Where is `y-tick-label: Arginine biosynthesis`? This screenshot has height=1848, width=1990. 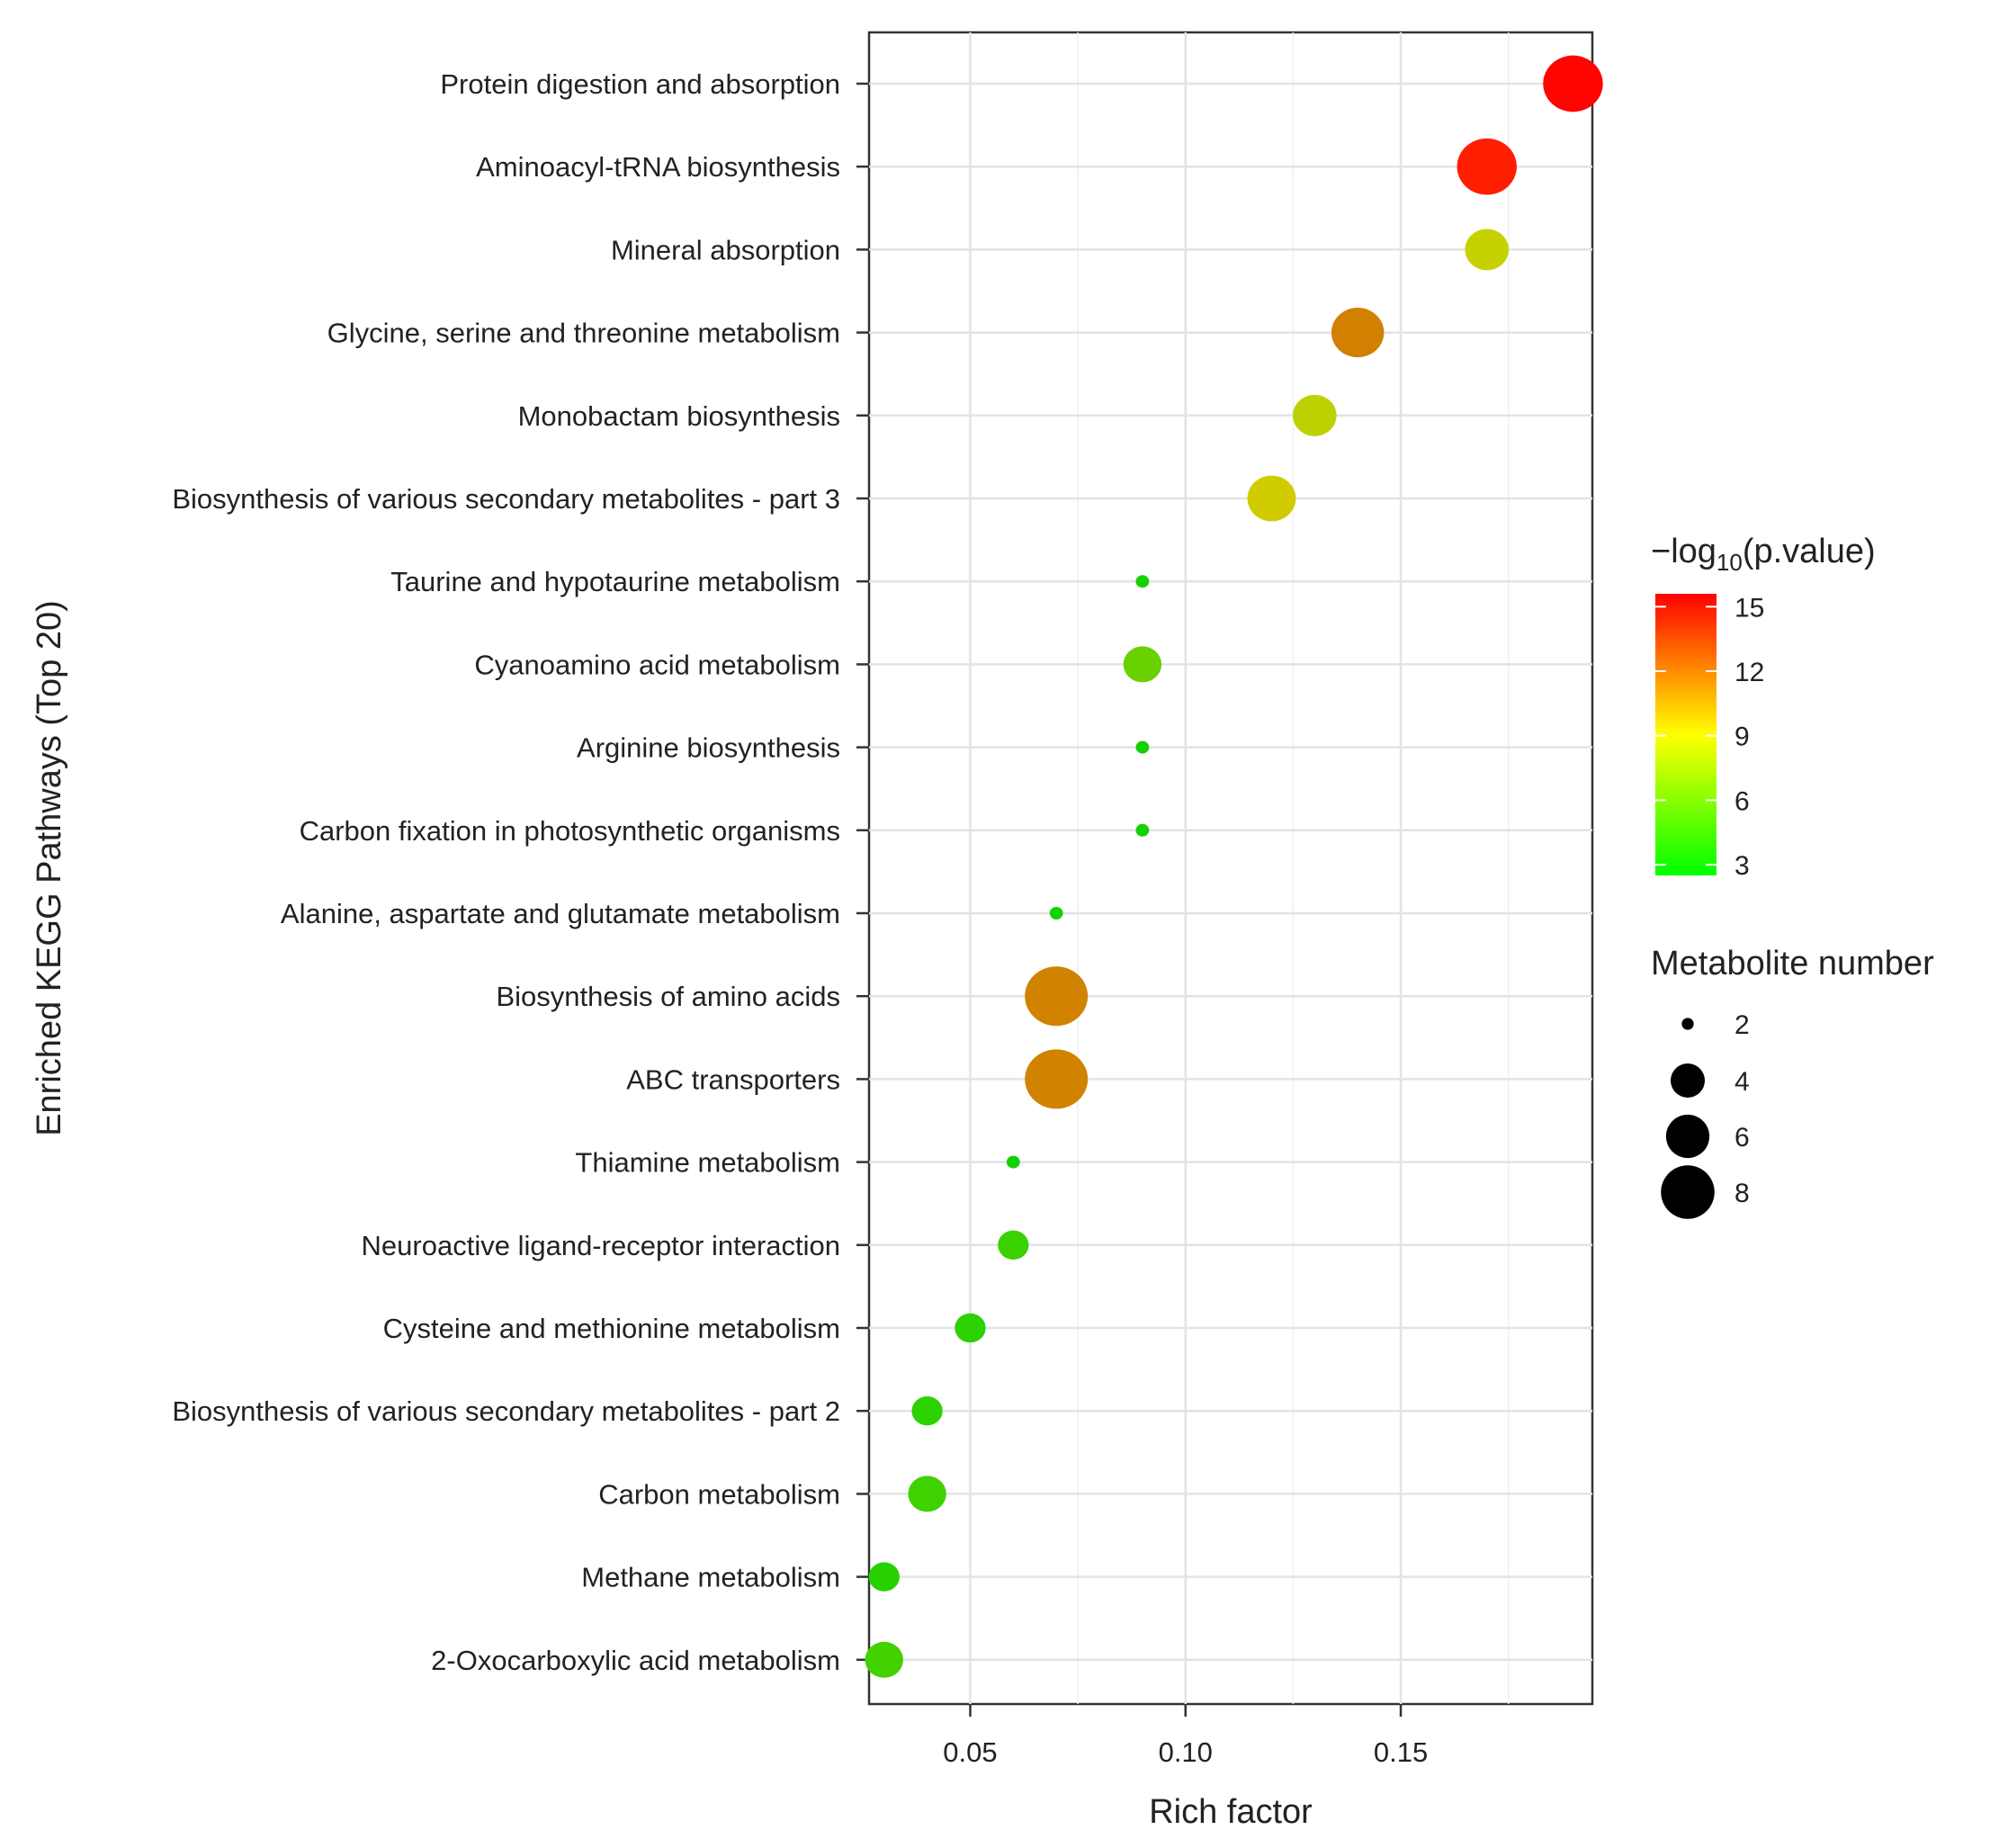 y-tick-label: Arginine biosynthesis is located at coordinates (709, 748).